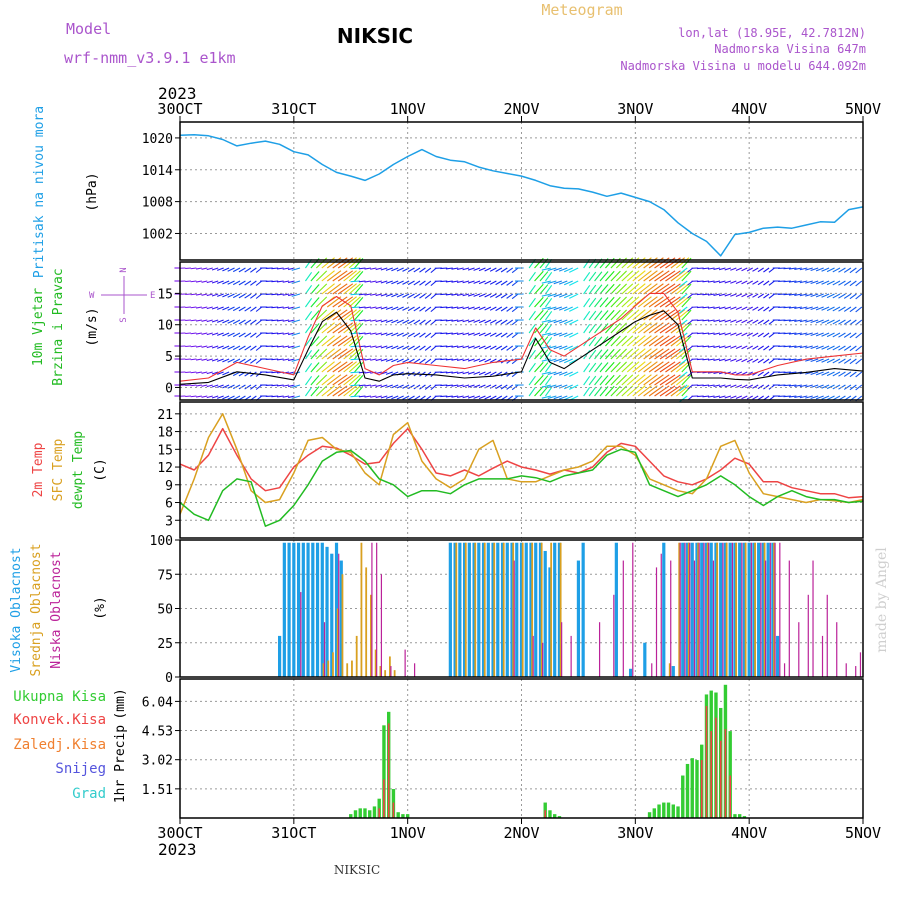  What do you see at coordinates (157, 790) in the screenshot?
I see `y-tick-label: 1.51` at bounding box center [157, 790].